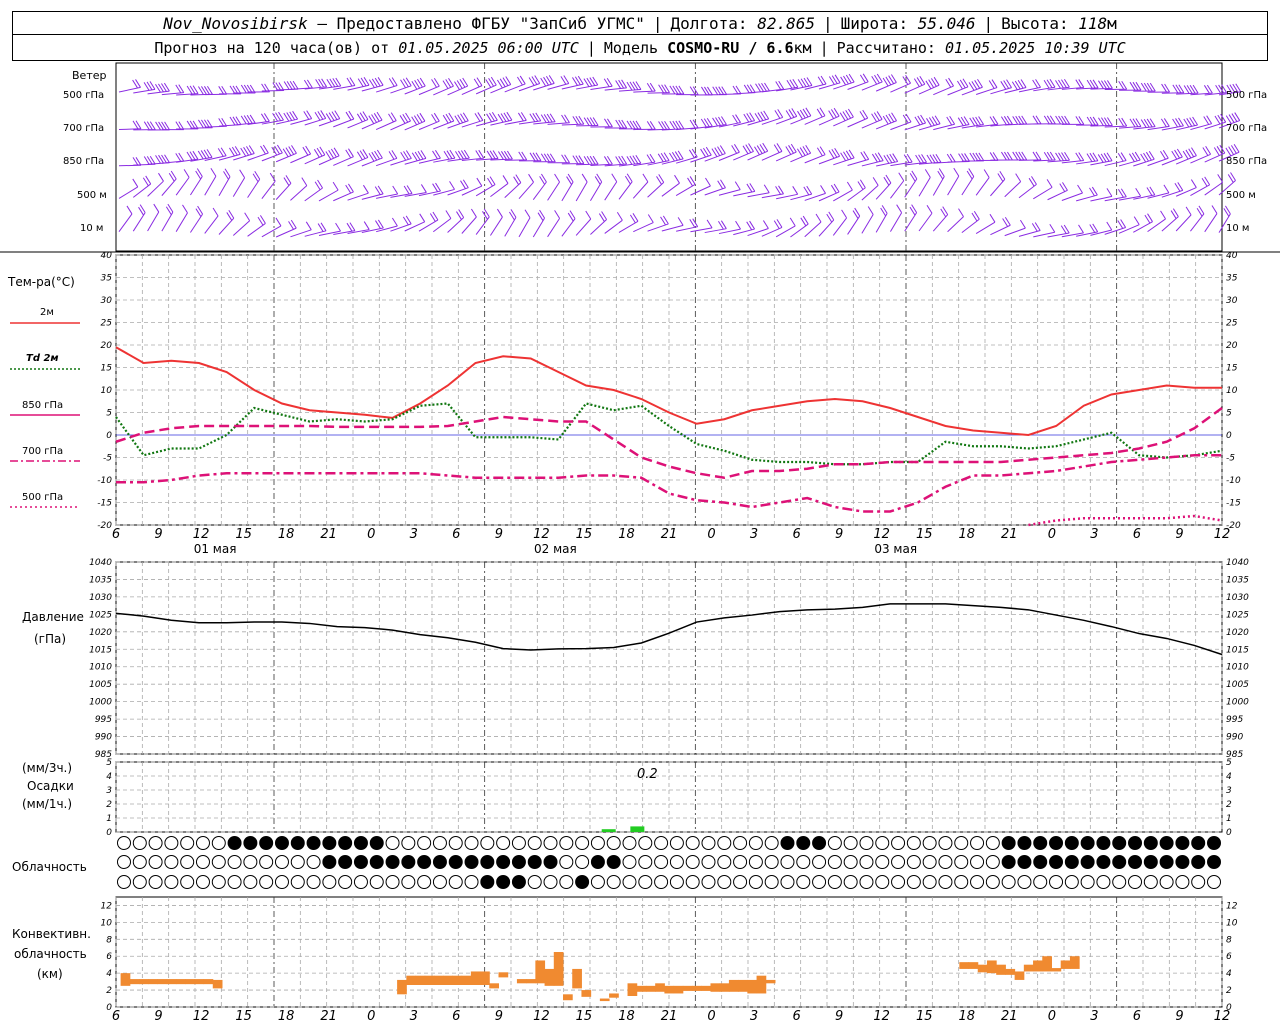 The image size is (1280, 1024). What do you see at coordinates (626, 534) in the screenshot?
I see `hour-label: 18` at bounding box center [626, 534].